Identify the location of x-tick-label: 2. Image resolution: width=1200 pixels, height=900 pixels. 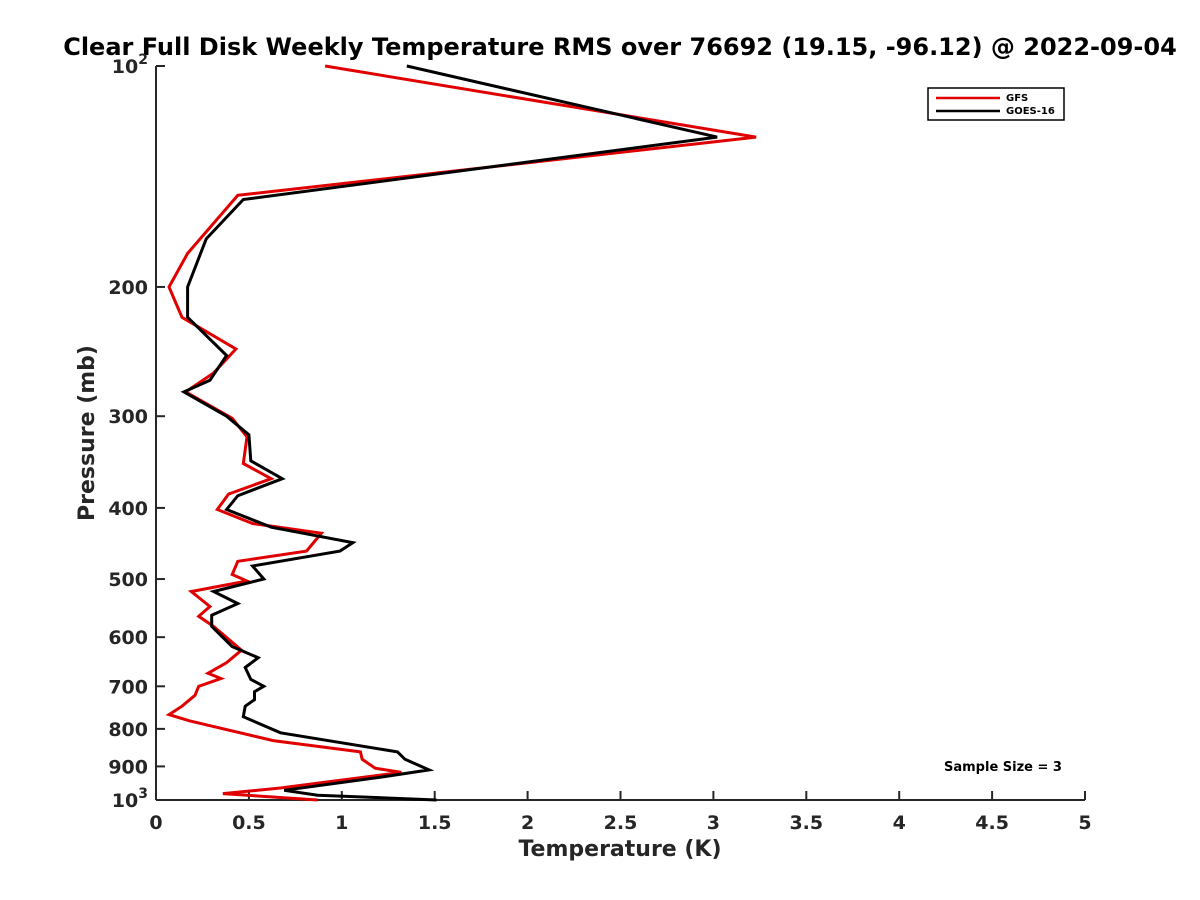
(527, 823).